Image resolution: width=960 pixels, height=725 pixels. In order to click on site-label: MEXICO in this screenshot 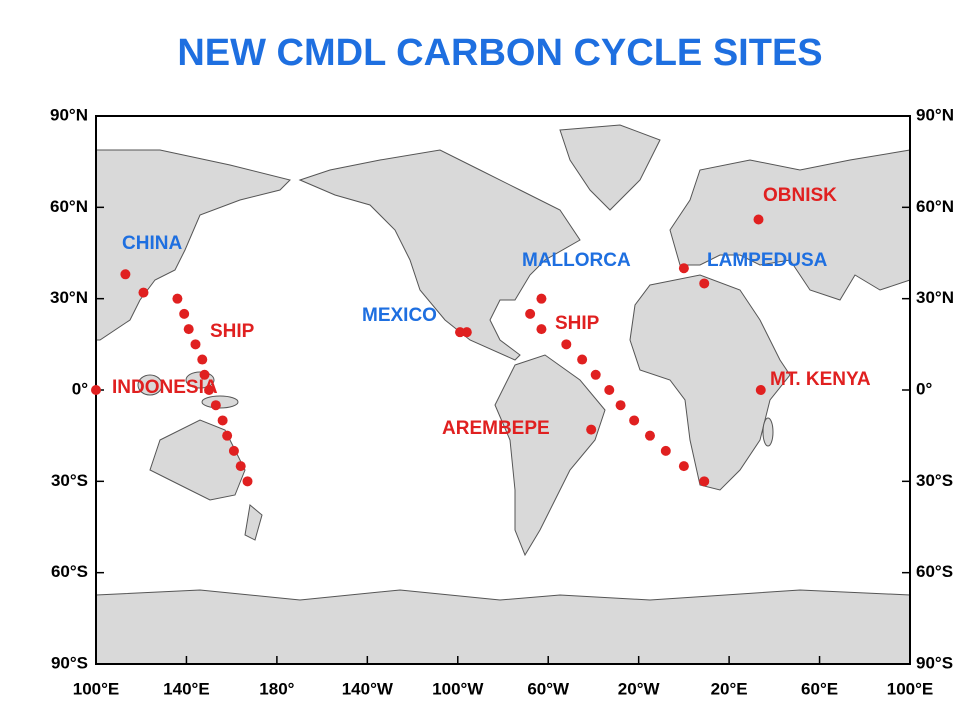, I will do `click(399, 315)`.